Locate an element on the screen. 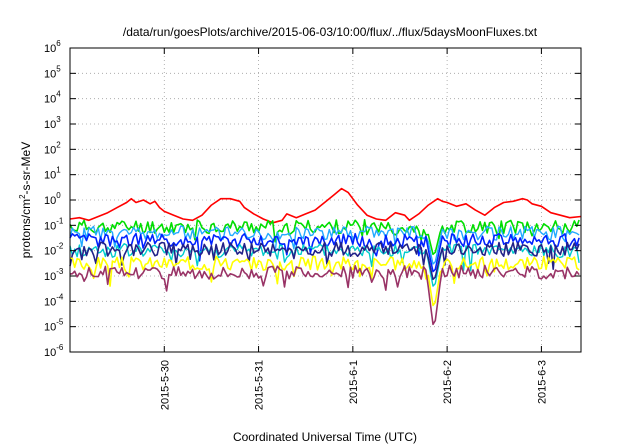  y-axis-label-main: protons/cm is located at coordinates (26, 228).